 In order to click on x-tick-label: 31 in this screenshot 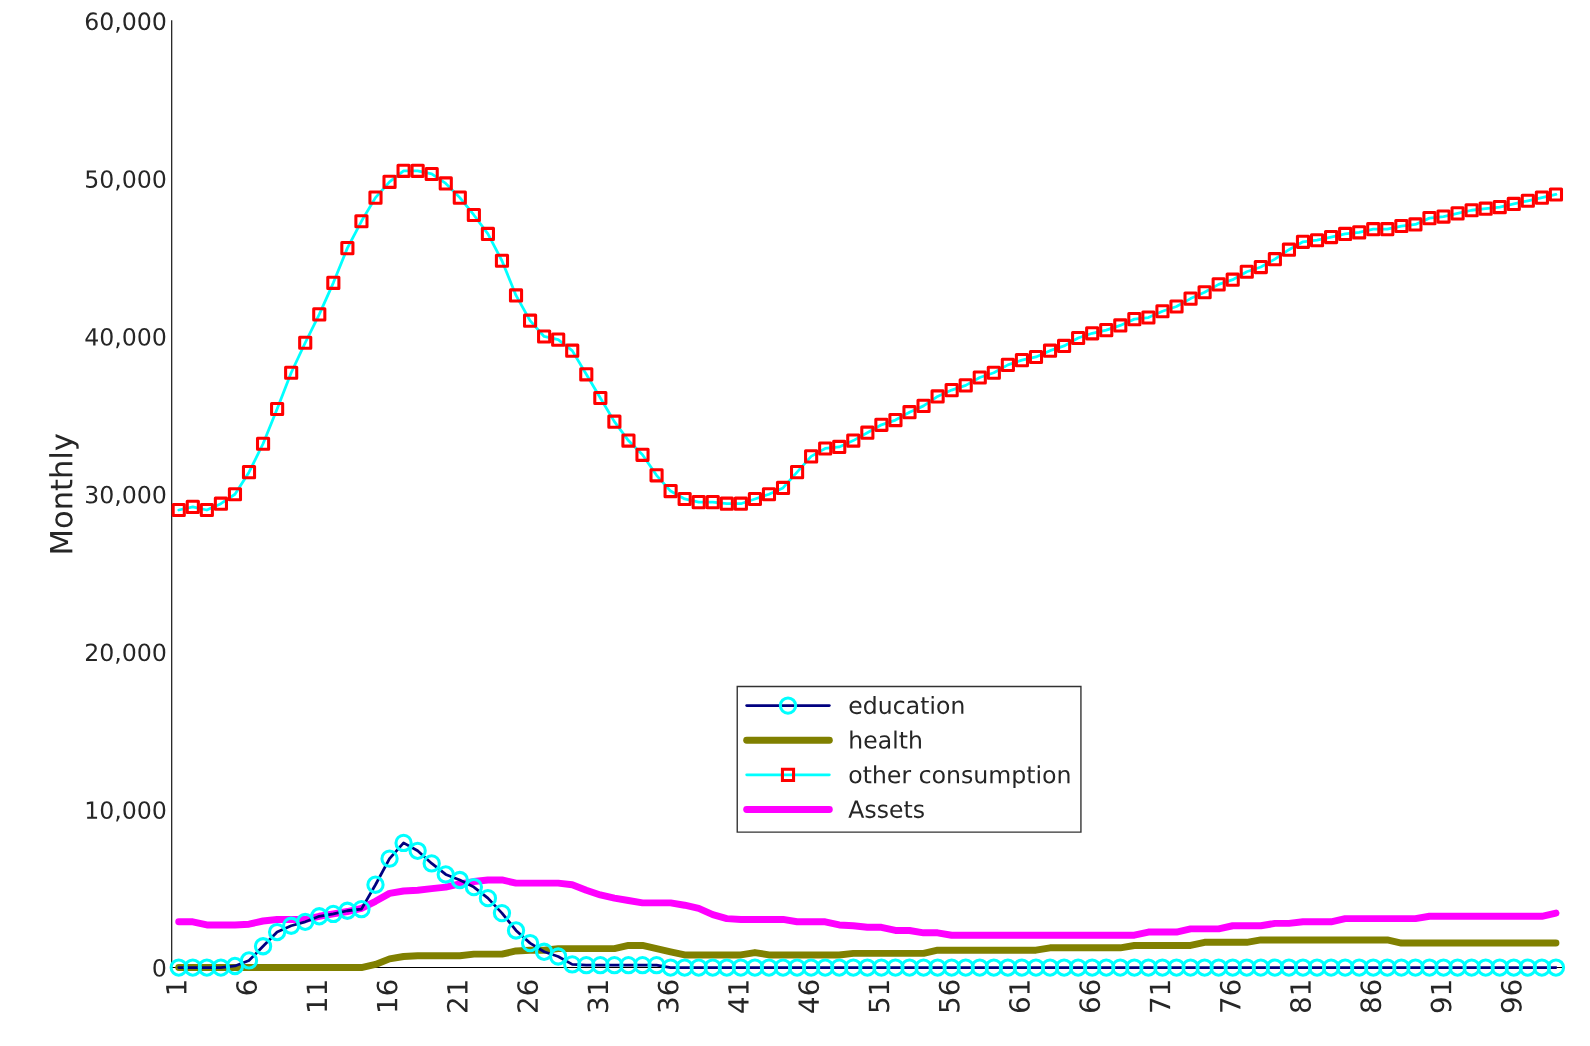, I will do `click(598, 996)`.